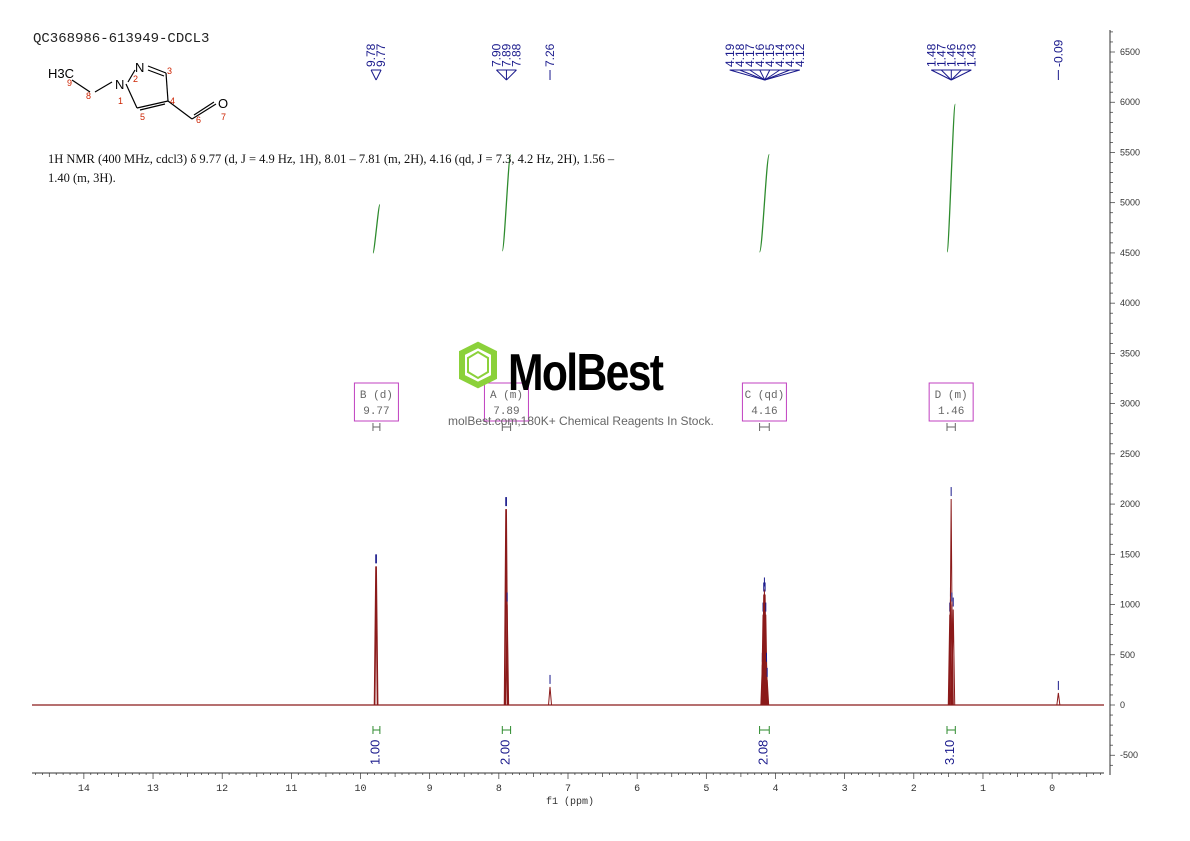 The width and height of the screenshot is (1190, 841). Describe the element at coordinates (361, 789) in the screenshot. I see `x-tick-label: 10` at that location.